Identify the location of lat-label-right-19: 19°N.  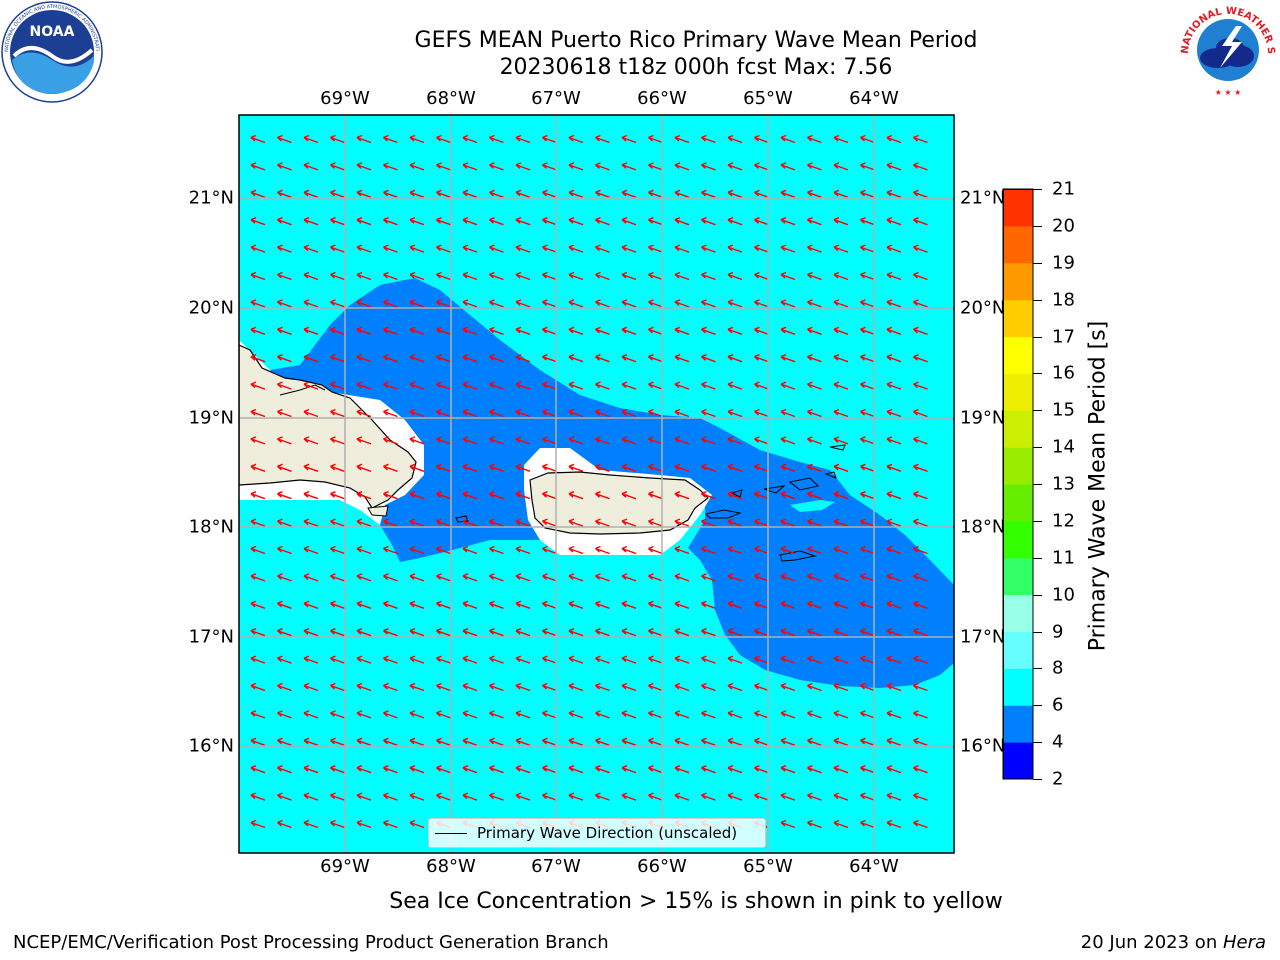
(983, 418).